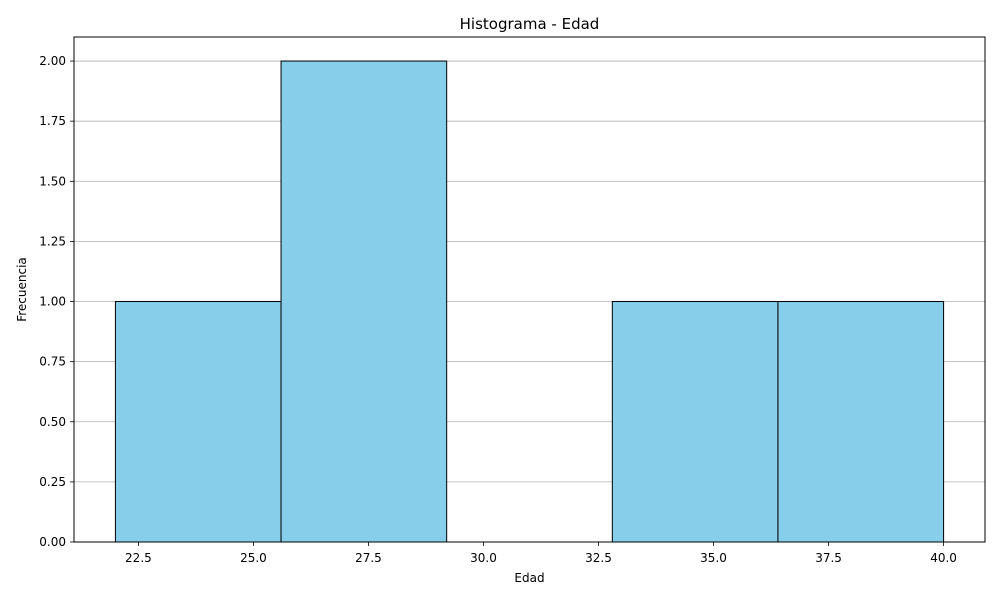 This screenshot has height=600, width=1000. Describe the element at coordinates (943, 558) in the screenshot. I see `x-tick-label: 40.0` at that location.